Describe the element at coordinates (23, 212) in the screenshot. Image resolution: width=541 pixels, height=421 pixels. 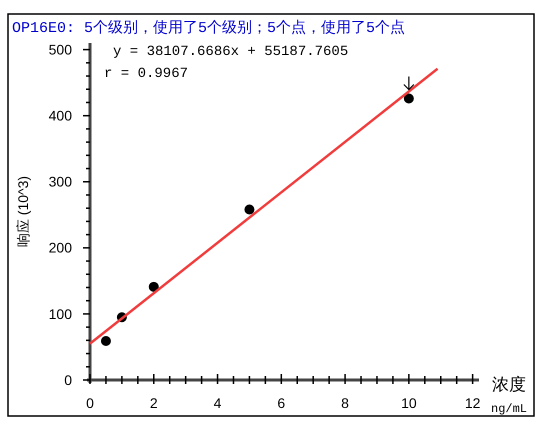
I see `y-axis-title: 响应 (10^3)` at that location.